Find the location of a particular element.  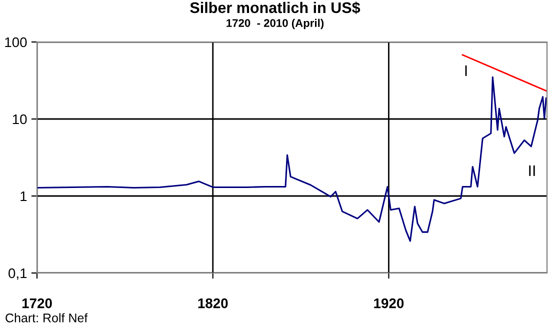

y-tick-label: 10 is located at coordinates (19, 119).